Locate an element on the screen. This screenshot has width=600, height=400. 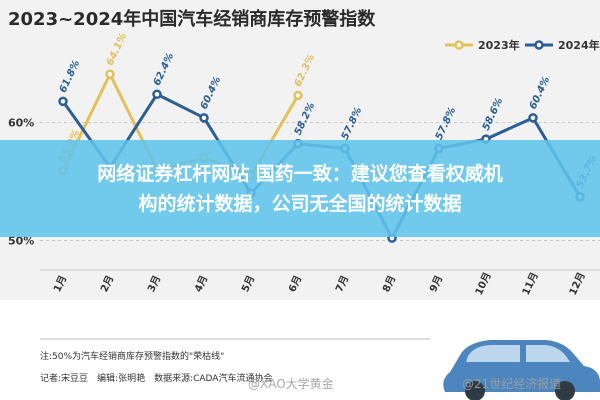
credits: 记者:宋豆豆 编辑:张明艳 数据来源:CADA汽车流通协会 is located at coordinates (156, 378).